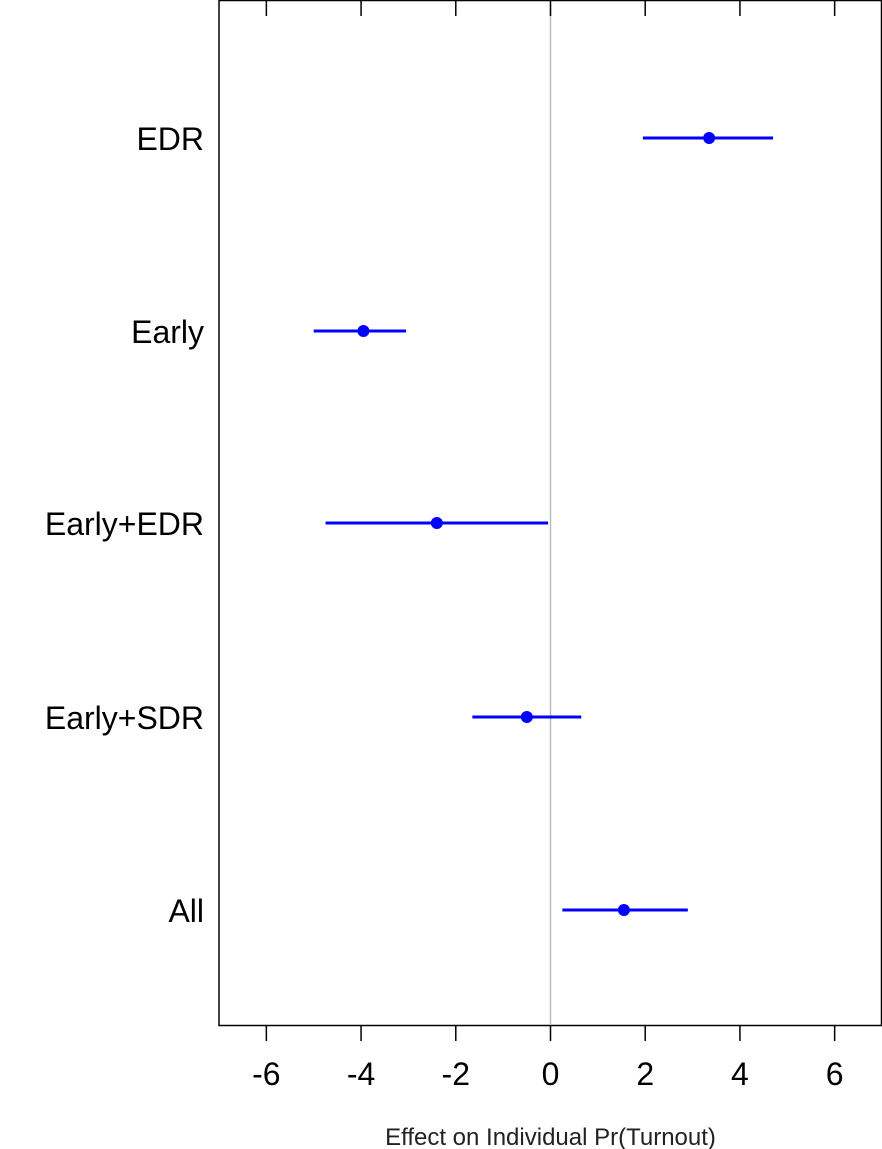  Describe the element at coordinates (456, 1074) in the screenshot. I see `x-tick-label: -2` at that location.